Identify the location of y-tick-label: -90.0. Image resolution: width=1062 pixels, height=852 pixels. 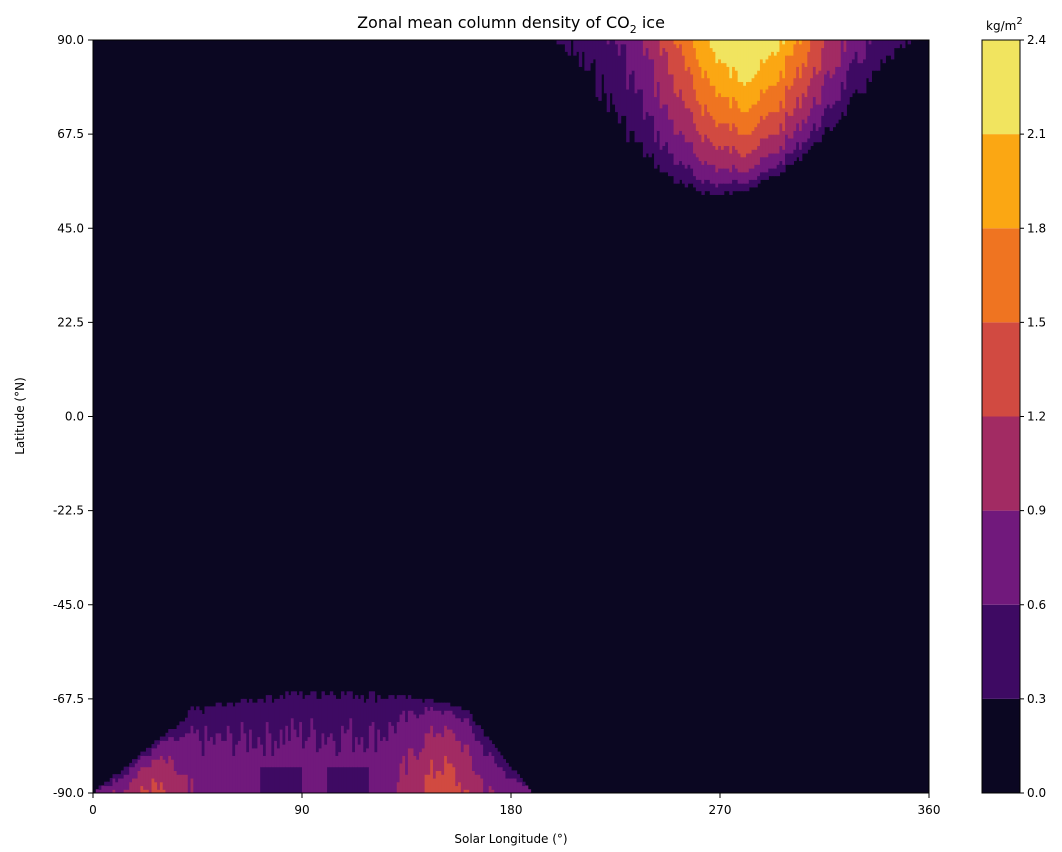
(68, 793).